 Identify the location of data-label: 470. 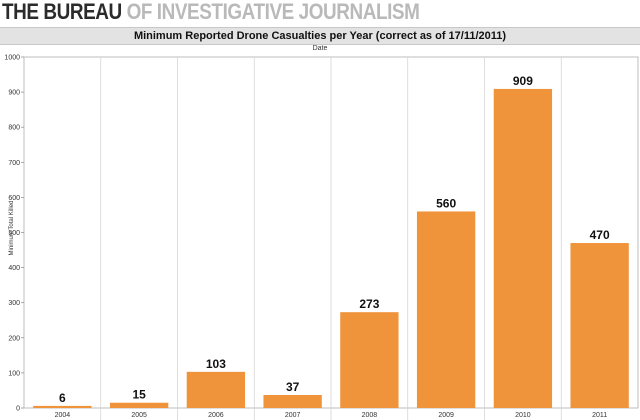
(600, 235).